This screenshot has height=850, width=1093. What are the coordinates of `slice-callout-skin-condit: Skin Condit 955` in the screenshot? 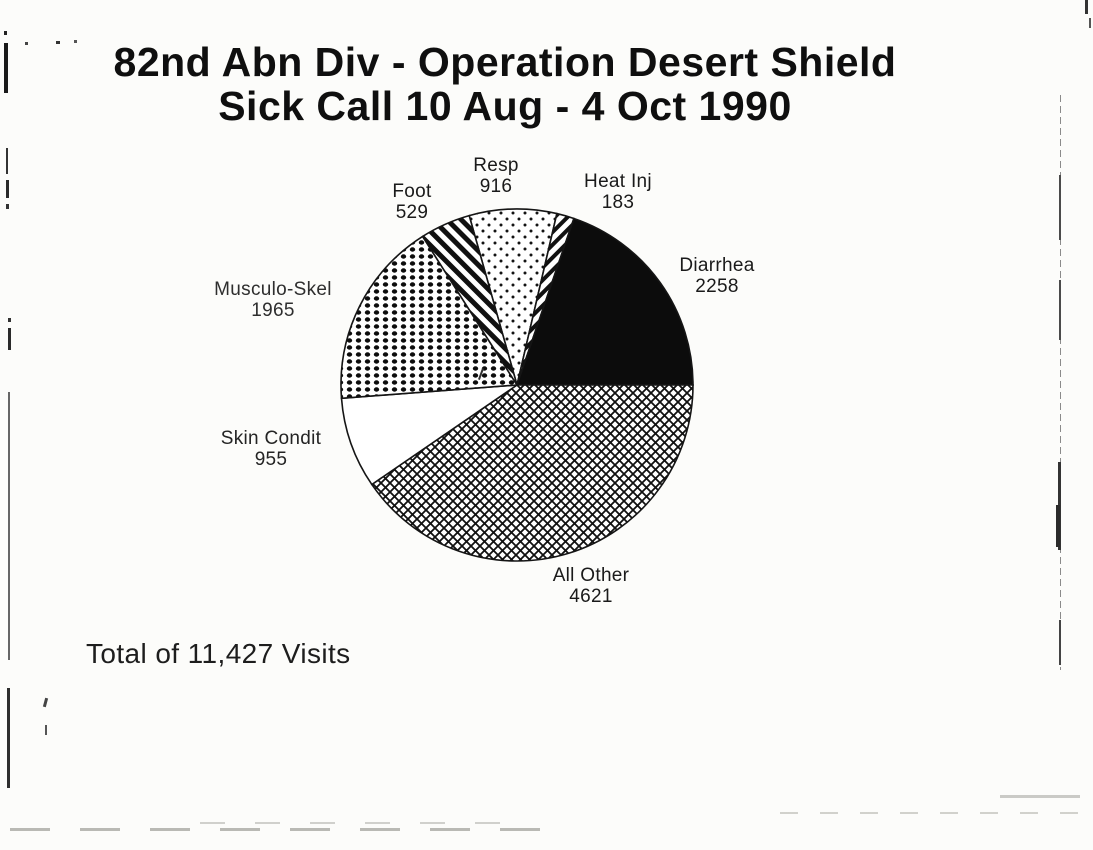 It's located at (271, 449).